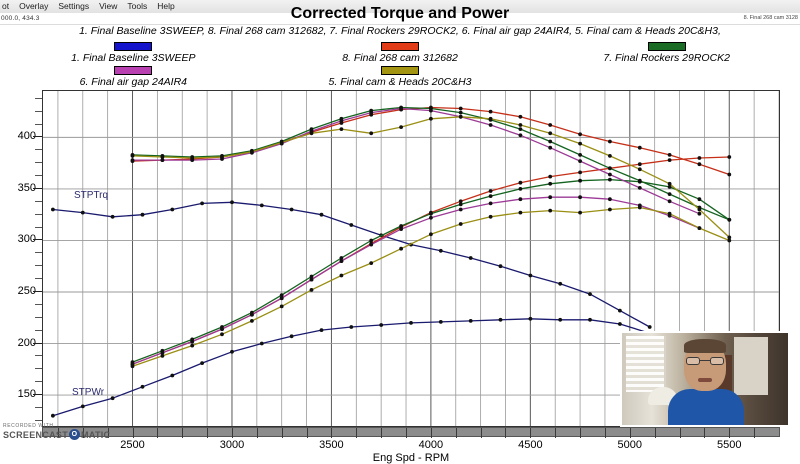  What do you see at coordinates (666, 58) in the screenshot?
I see `legend-label: 7. Final Rockers 29ROCK2` at bounding box center [666, 58].